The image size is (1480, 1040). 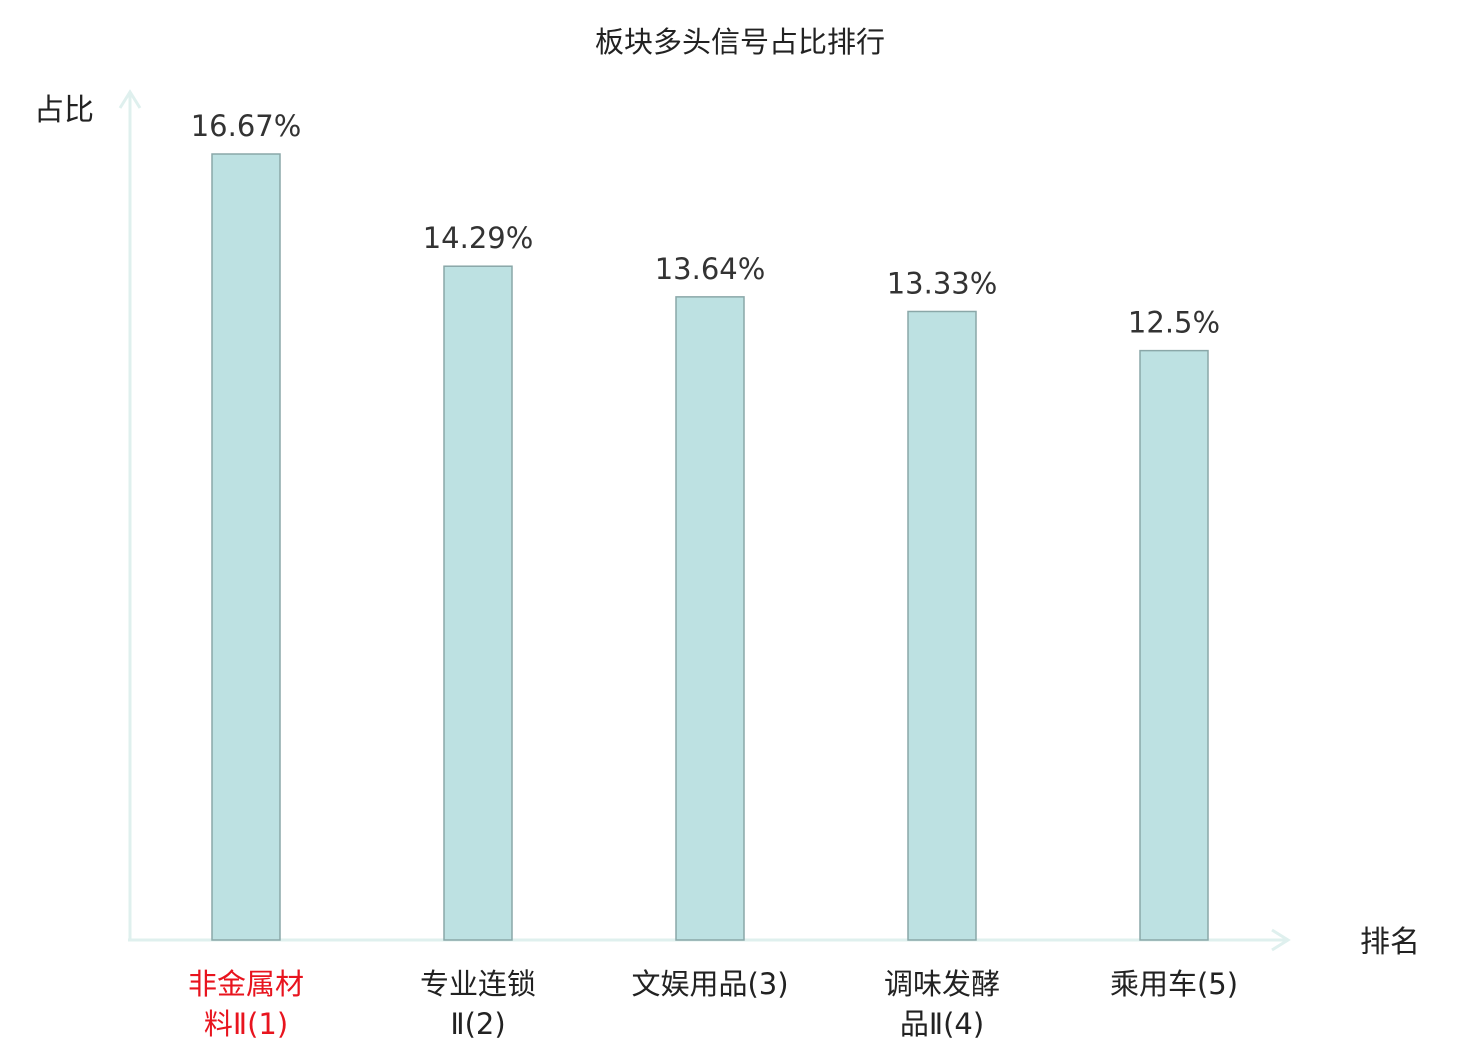 I want to click on bar-value-label-4: 13.33%, so click(x=942, y=283).